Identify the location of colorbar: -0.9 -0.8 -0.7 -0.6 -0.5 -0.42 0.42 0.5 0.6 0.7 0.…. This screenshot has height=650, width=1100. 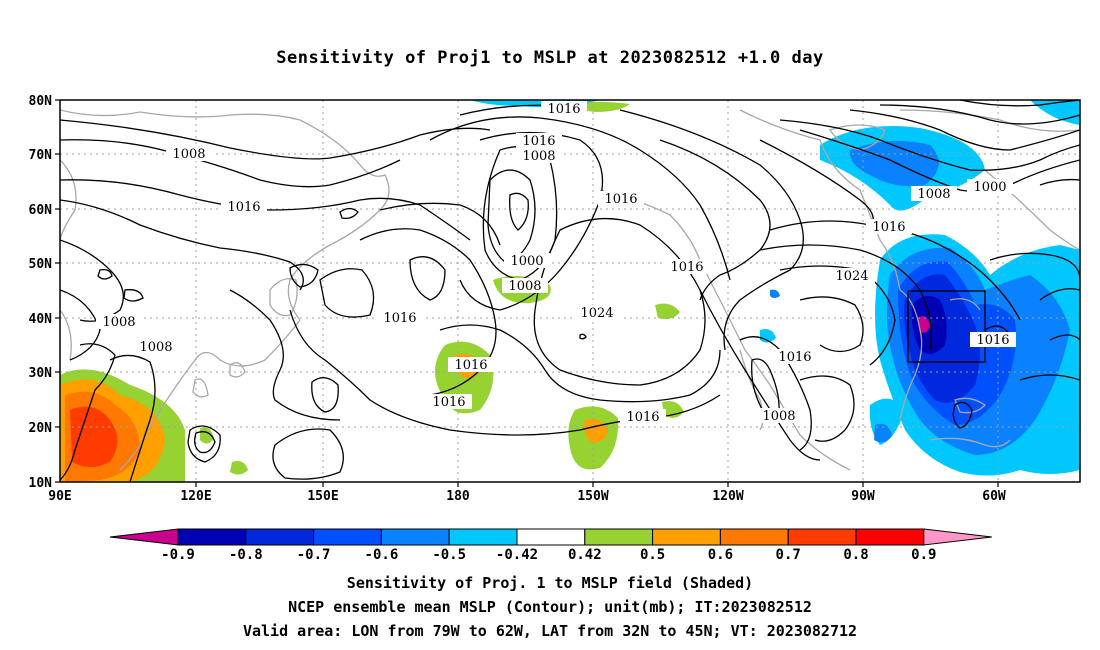
(550, 545).